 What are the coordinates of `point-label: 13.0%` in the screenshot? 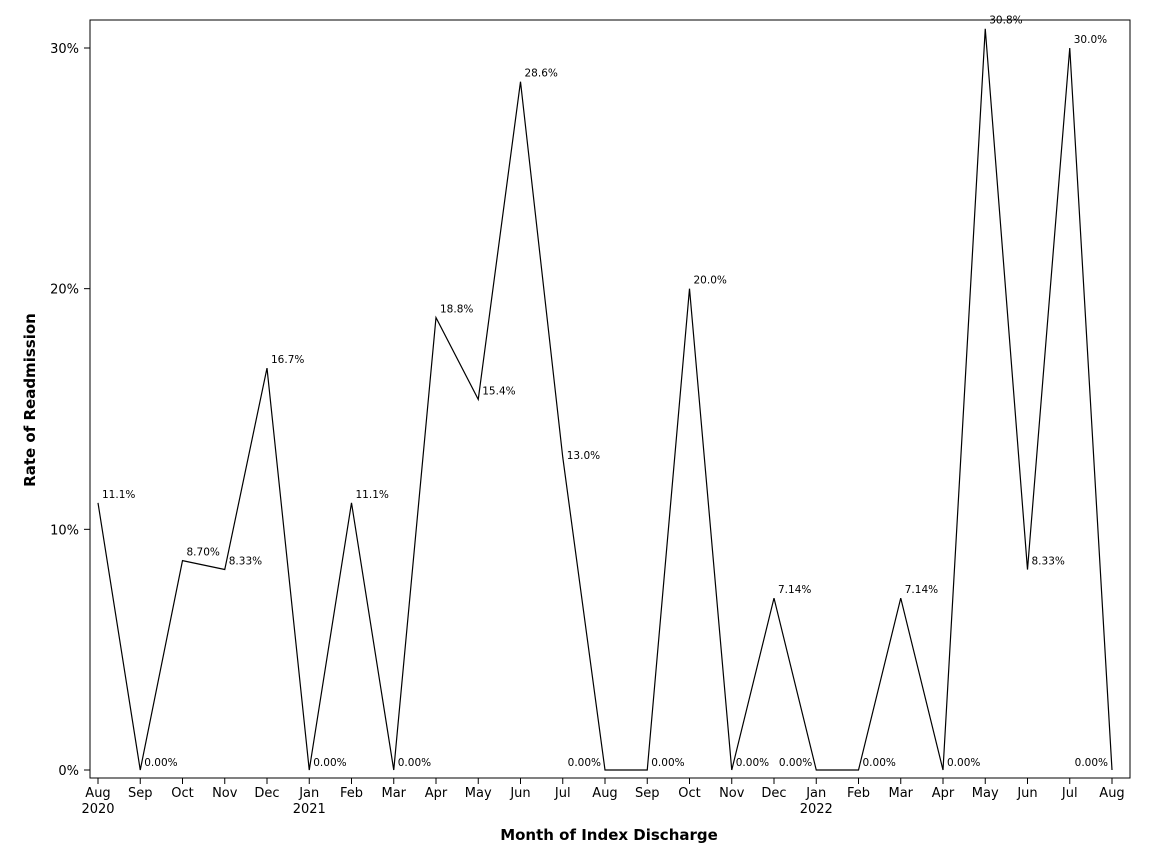 It's located at (583, 456).